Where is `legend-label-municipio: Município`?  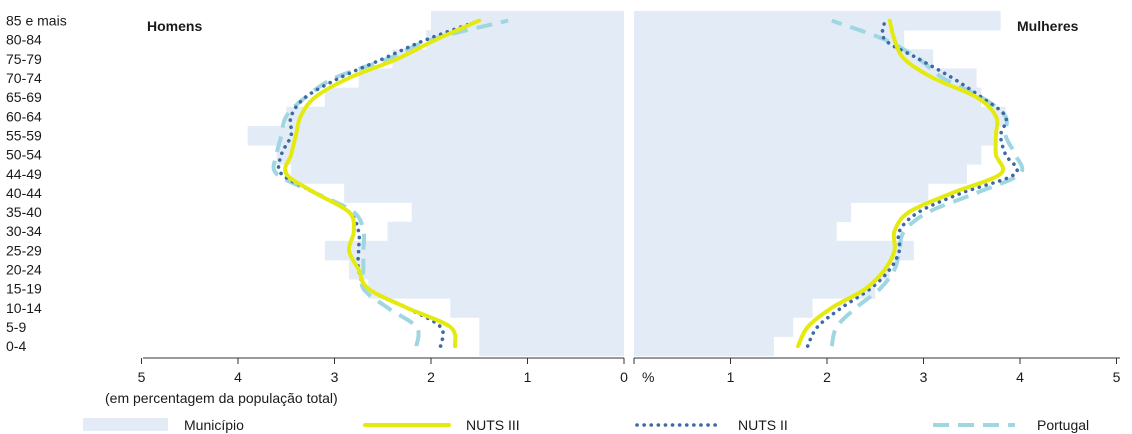
legend-label-municipio: Município is located at coordinates (214, 425).